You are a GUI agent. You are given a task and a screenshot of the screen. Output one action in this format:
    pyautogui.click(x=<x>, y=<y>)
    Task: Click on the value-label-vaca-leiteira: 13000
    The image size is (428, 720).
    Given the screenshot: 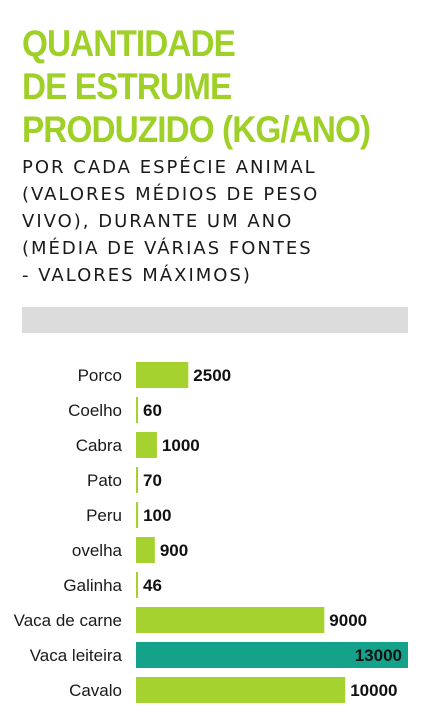 What is the action you would take?
    pyautogui.click(x=378, y=655)
    